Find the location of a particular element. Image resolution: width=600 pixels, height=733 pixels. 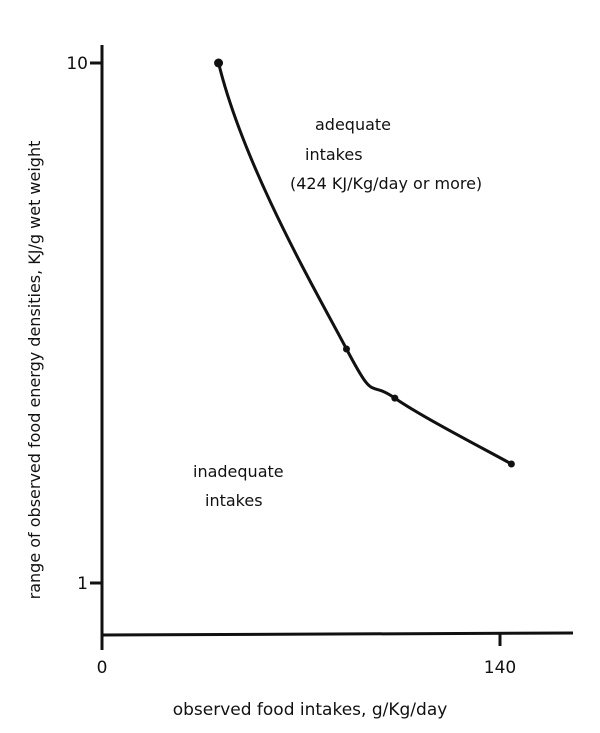

annotation-inadequate: inadequate intakes is located at coordinates (241, 486).